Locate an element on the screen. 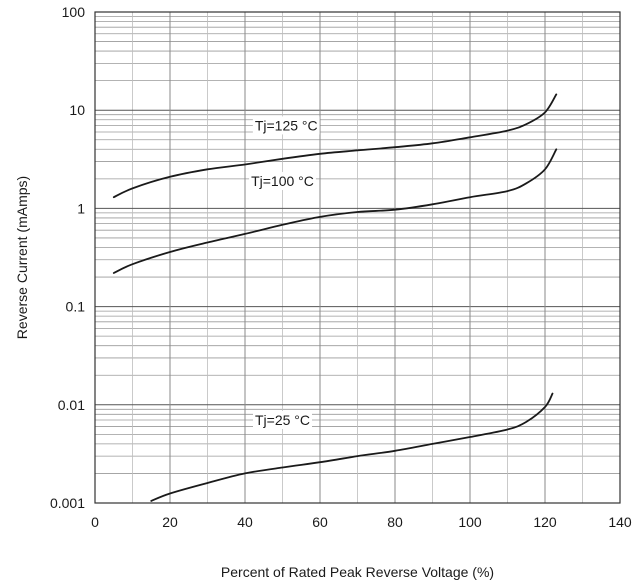  x-tick-label: 80 is located at coordinates (395, 522).